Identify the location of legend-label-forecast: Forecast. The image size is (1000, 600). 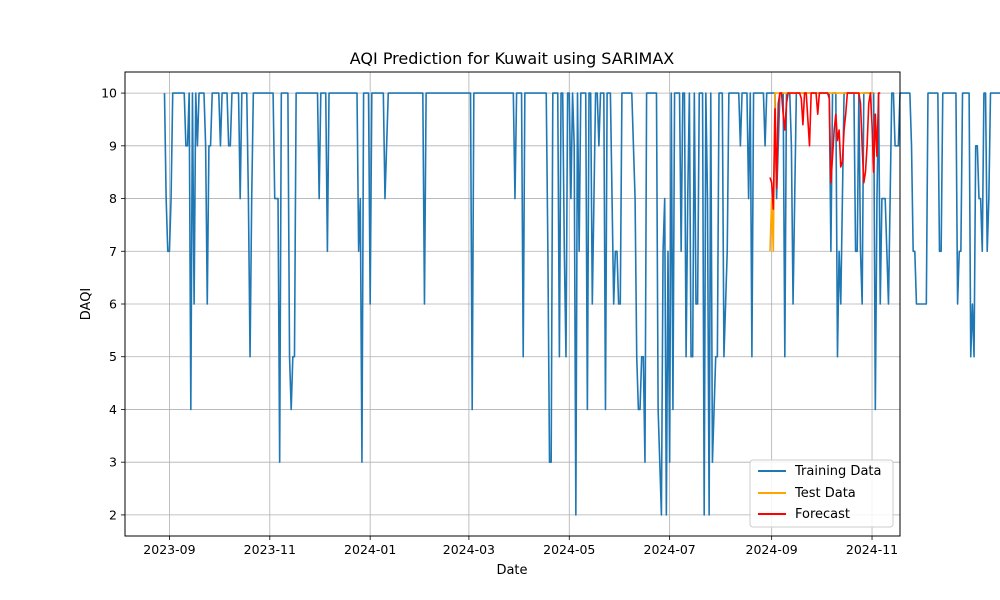
(822, 514).